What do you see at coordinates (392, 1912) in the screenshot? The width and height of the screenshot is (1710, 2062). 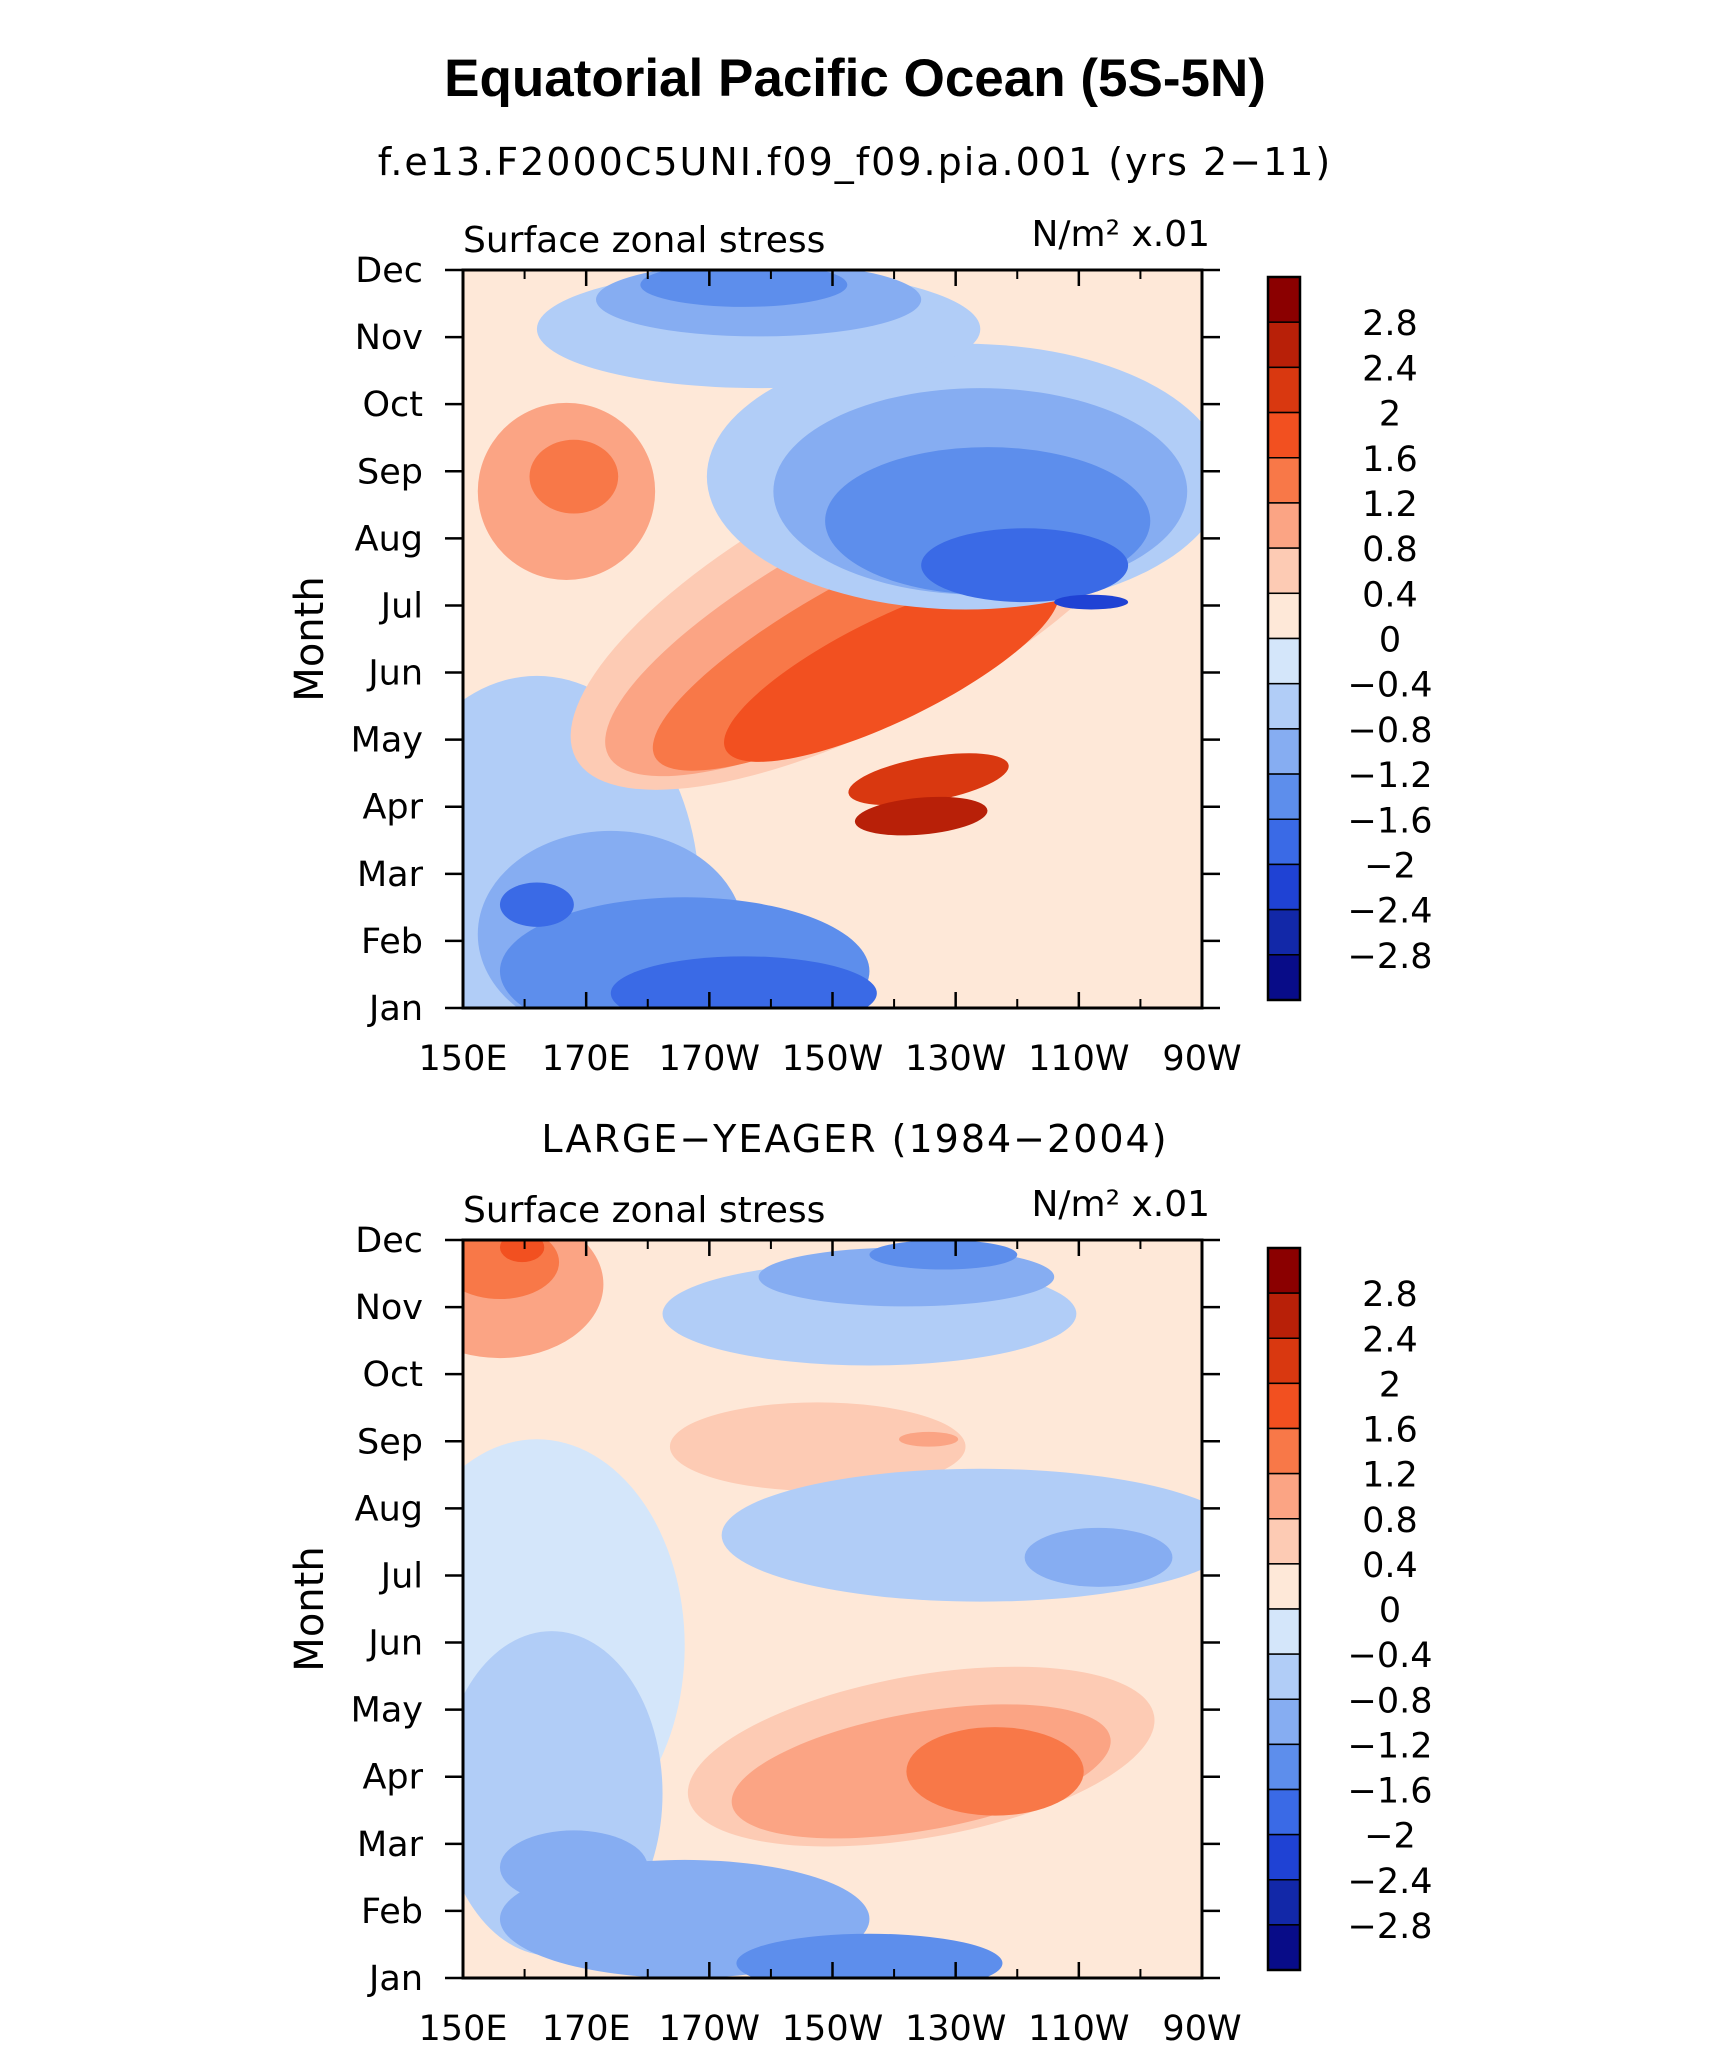 I see `y-tick-label: Feb` at bounding box center [392, 1912].